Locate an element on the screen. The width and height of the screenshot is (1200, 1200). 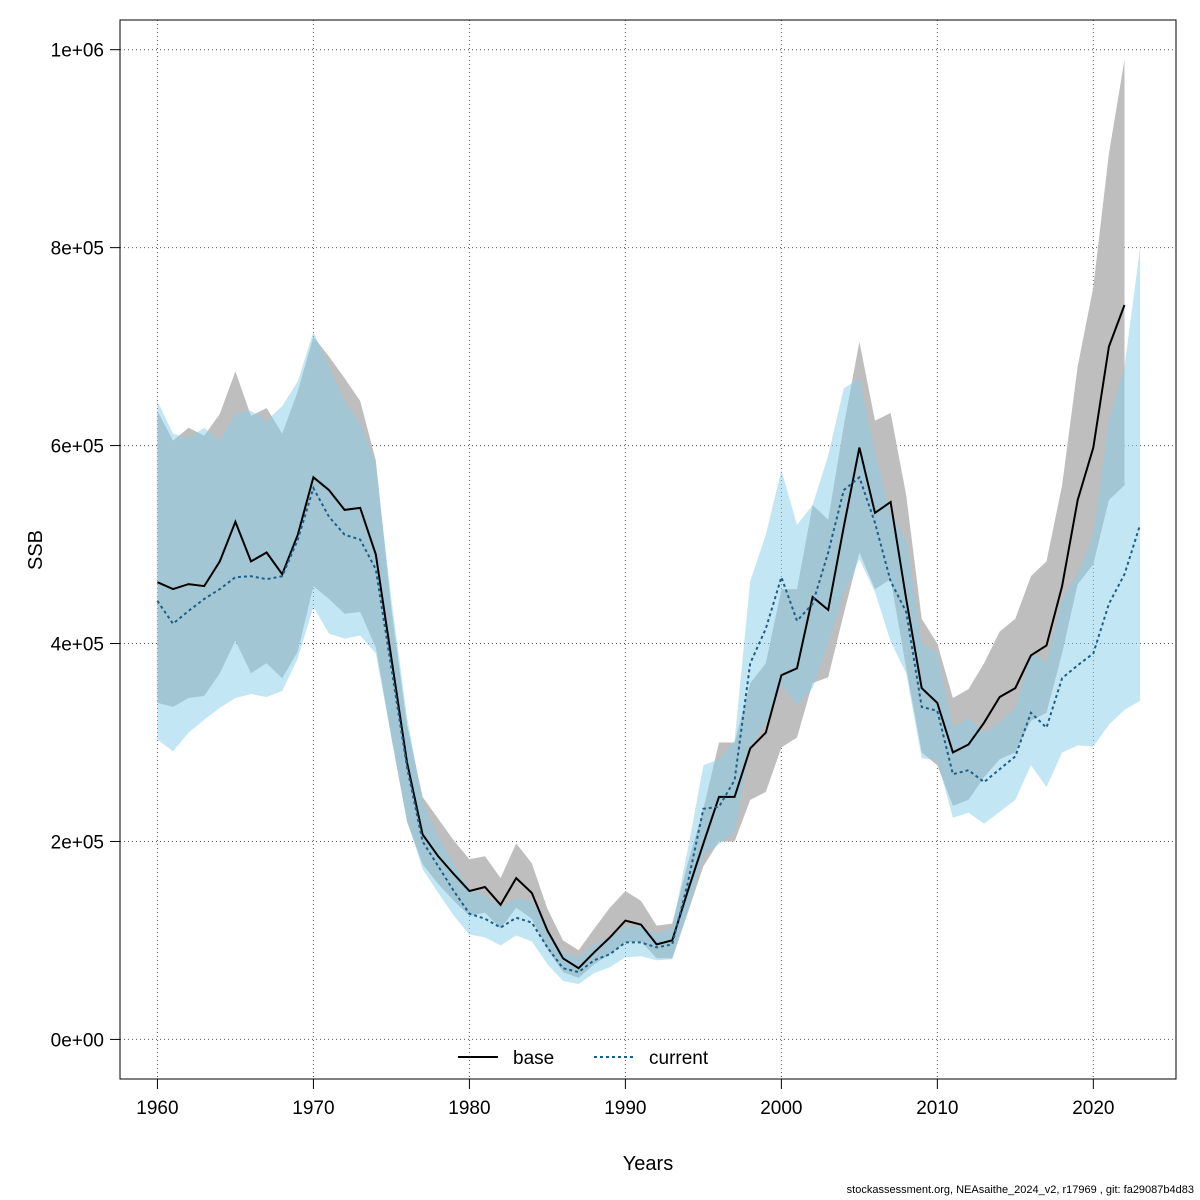
x-axis-label: Years is located at coordinates (648, 1164).